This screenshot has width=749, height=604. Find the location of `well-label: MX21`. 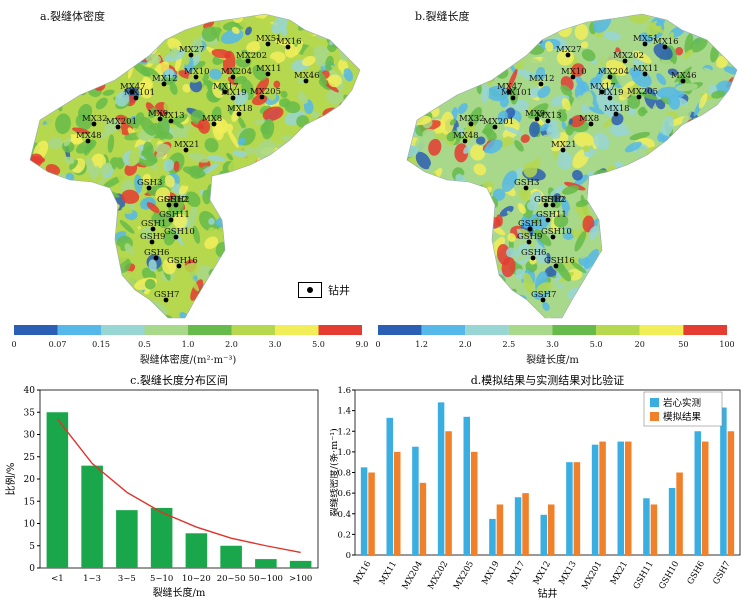

well-label: MX21 is located at coordinates (187, 145).